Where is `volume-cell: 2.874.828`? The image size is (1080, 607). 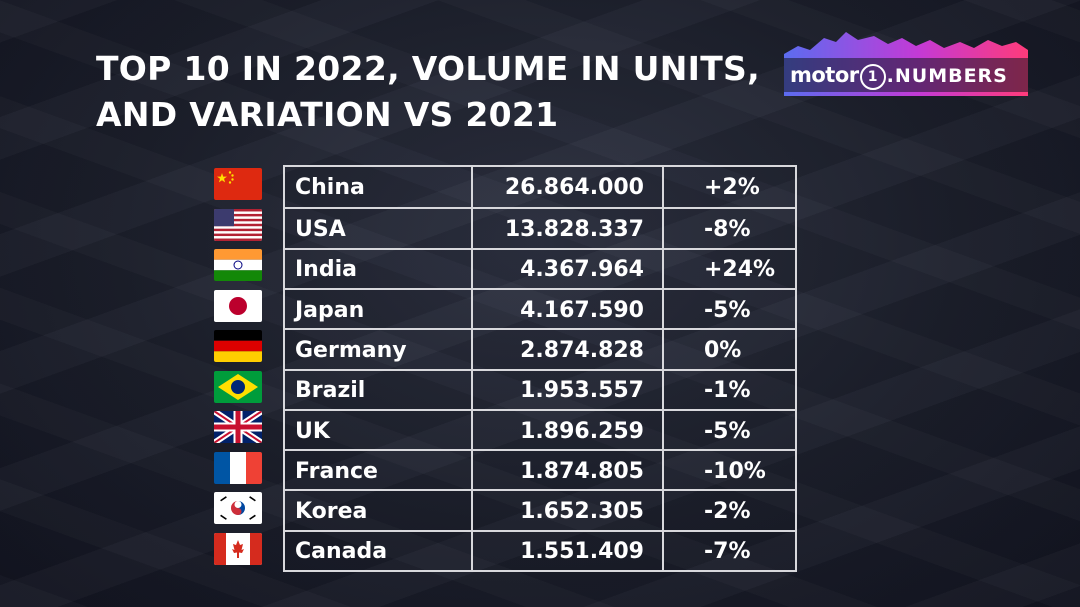 volume-cell: 2.874.828 is located at coordinates (568, 350).